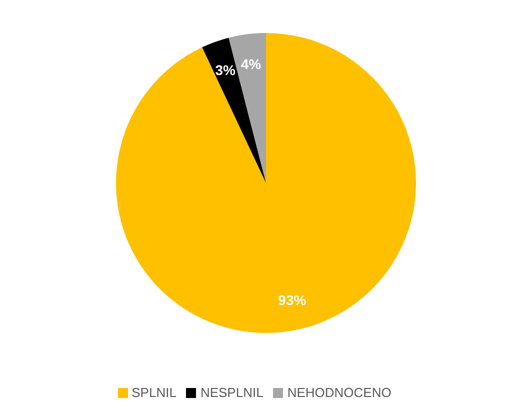 This screenshot has height=415, width=519. I want to click on data-label: 3%, so click(225, 70).